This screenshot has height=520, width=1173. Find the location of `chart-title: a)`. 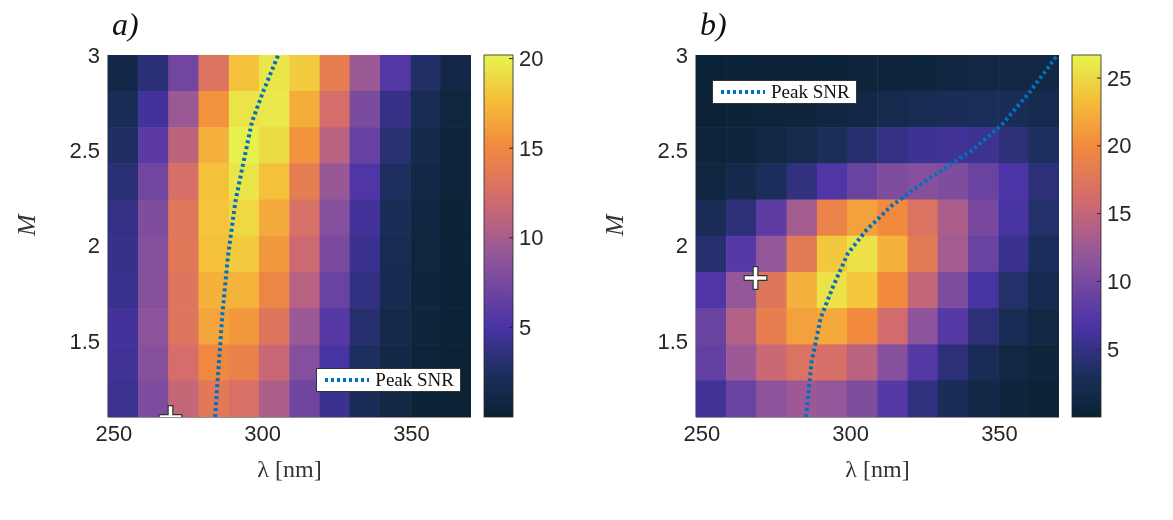

chart-title: a) is located at coordinates (125, 24).